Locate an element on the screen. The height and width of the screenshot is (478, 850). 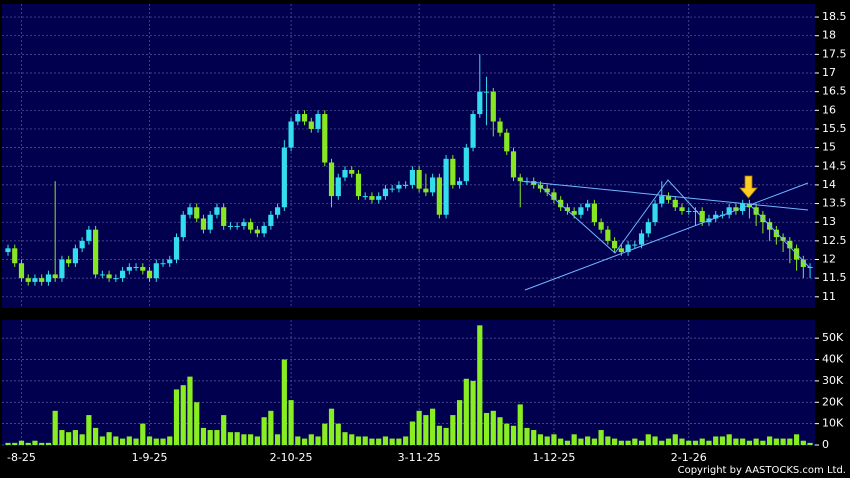
y-tick-label: 20K is located at coordinates (833, 401).